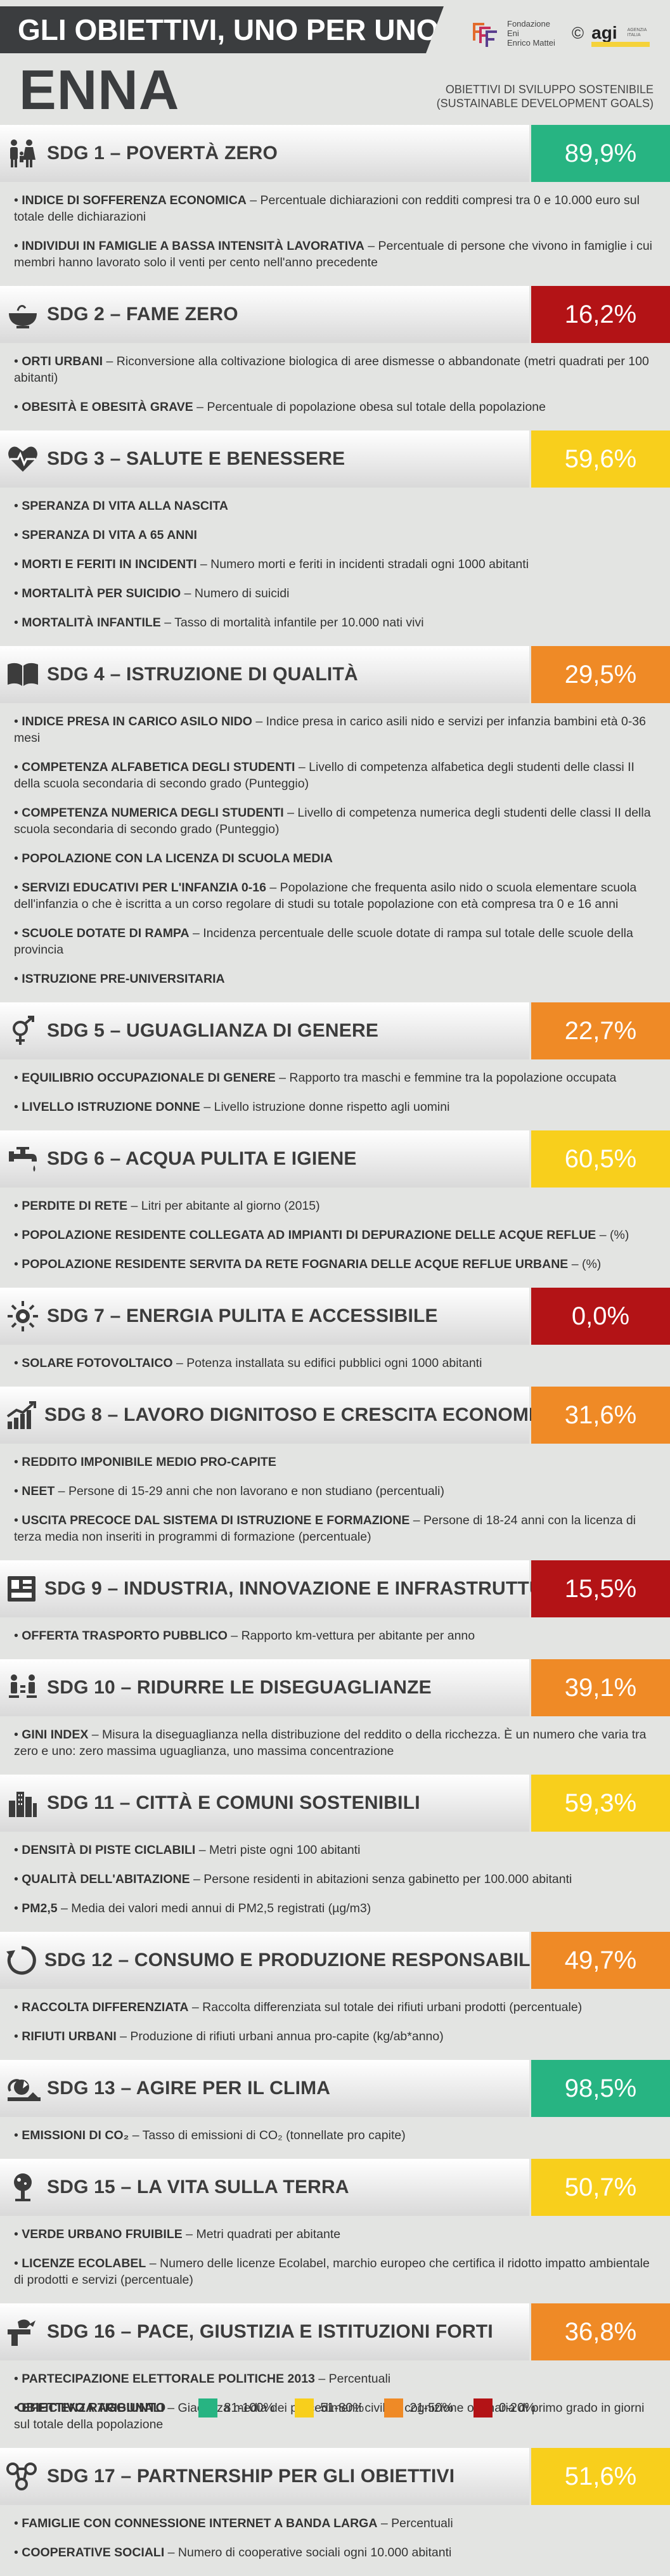  I want to click on indicator-name: ISTRUZIONE PRE-UNIVERSITARIA, so click(123, 979).